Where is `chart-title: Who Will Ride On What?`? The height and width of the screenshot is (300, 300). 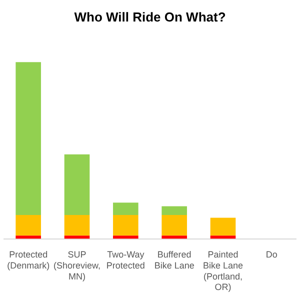 chart-title: Who Will Ride On What? is located at coordinates (150, 16).